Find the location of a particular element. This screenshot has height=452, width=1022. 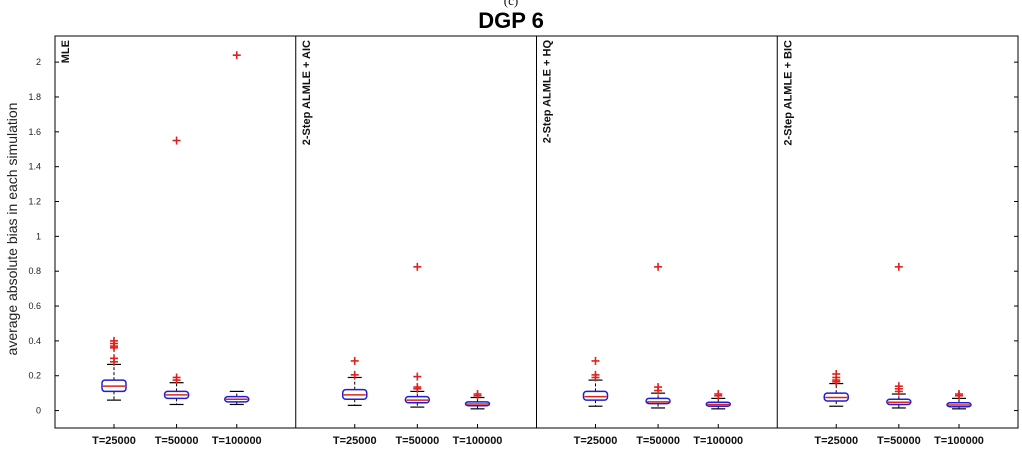

figure-title: DGP 6 is located at coordinates (511, 20).